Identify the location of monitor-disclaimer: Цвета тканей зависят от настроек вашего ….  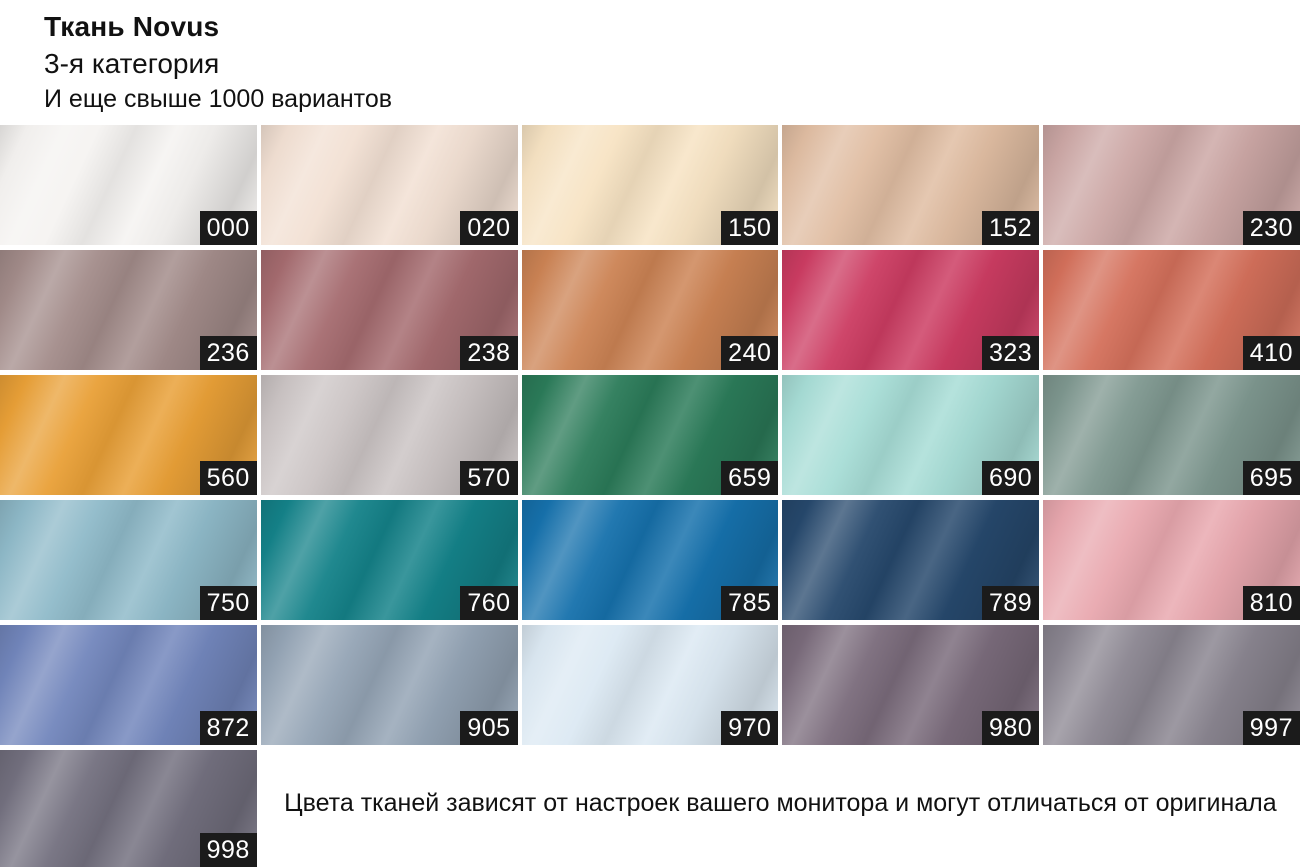
(780, 803).